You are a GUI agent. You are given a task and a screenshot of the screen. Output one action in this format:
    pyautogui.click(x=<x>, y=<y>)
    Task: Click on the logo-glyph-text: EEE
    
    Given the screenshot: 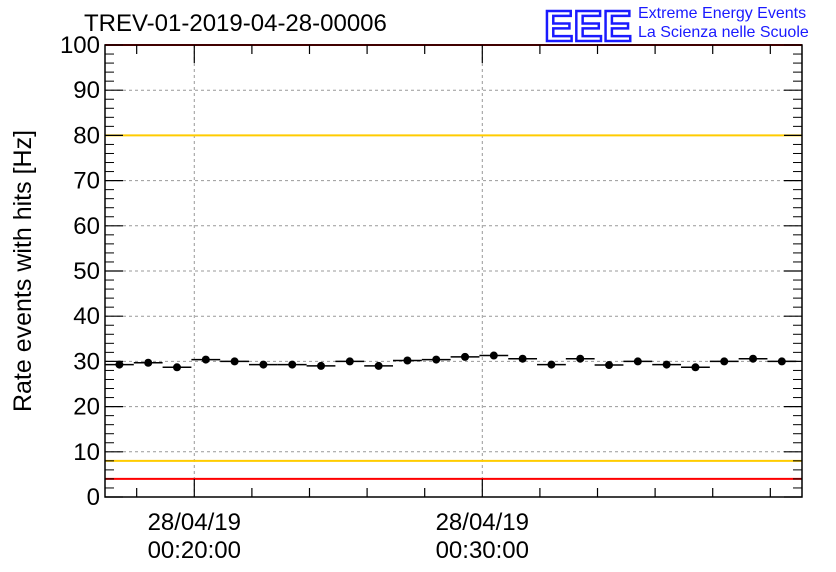 What is the action you would take?
    pyautogui.click(x=588, y=24)
    